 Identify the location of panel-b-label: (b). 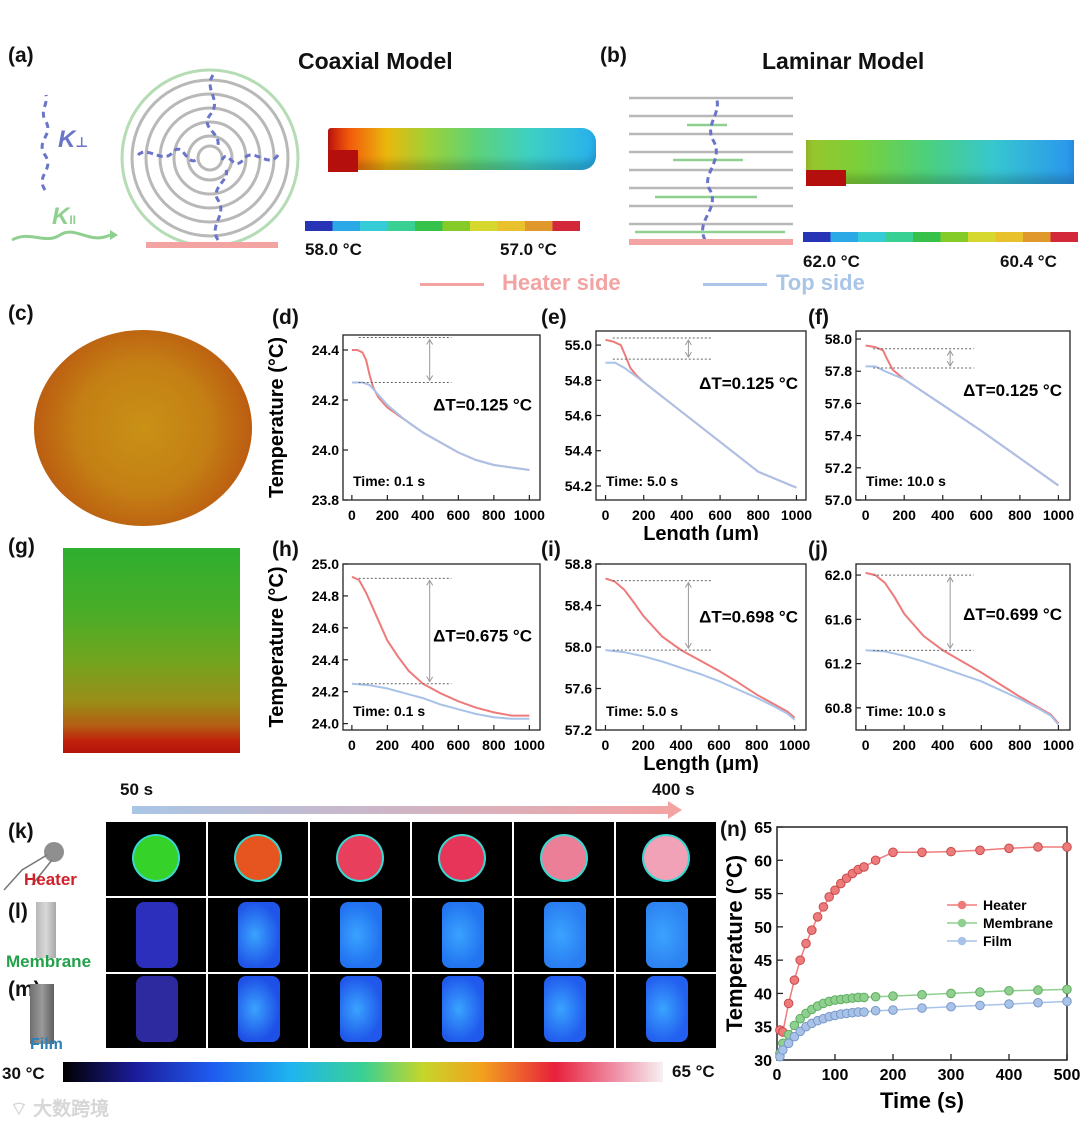
(613, 55).